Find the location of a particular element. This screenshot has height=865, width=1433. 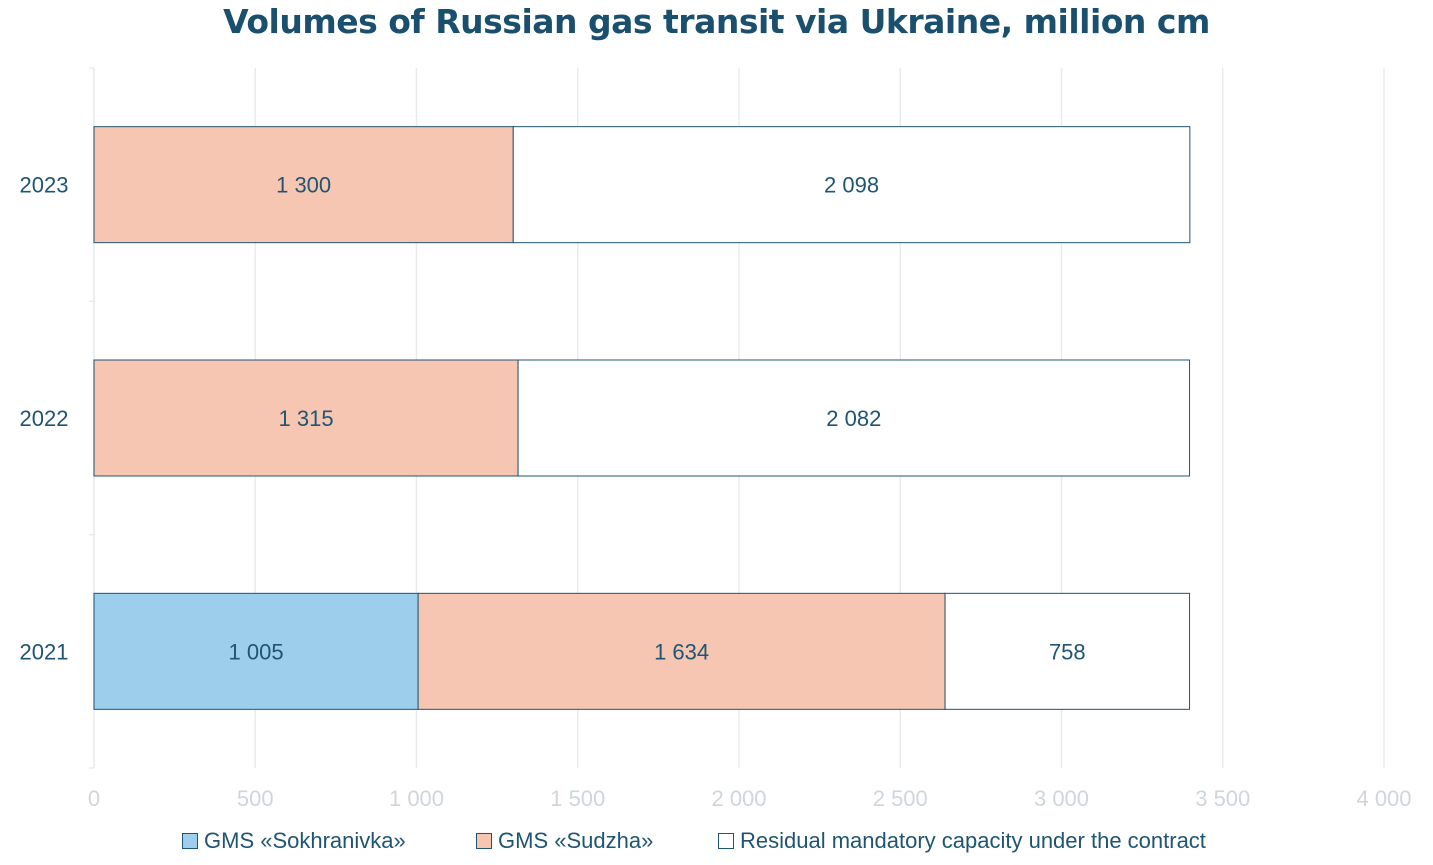

category-label: 2023 is located at coordinates (44, 185).